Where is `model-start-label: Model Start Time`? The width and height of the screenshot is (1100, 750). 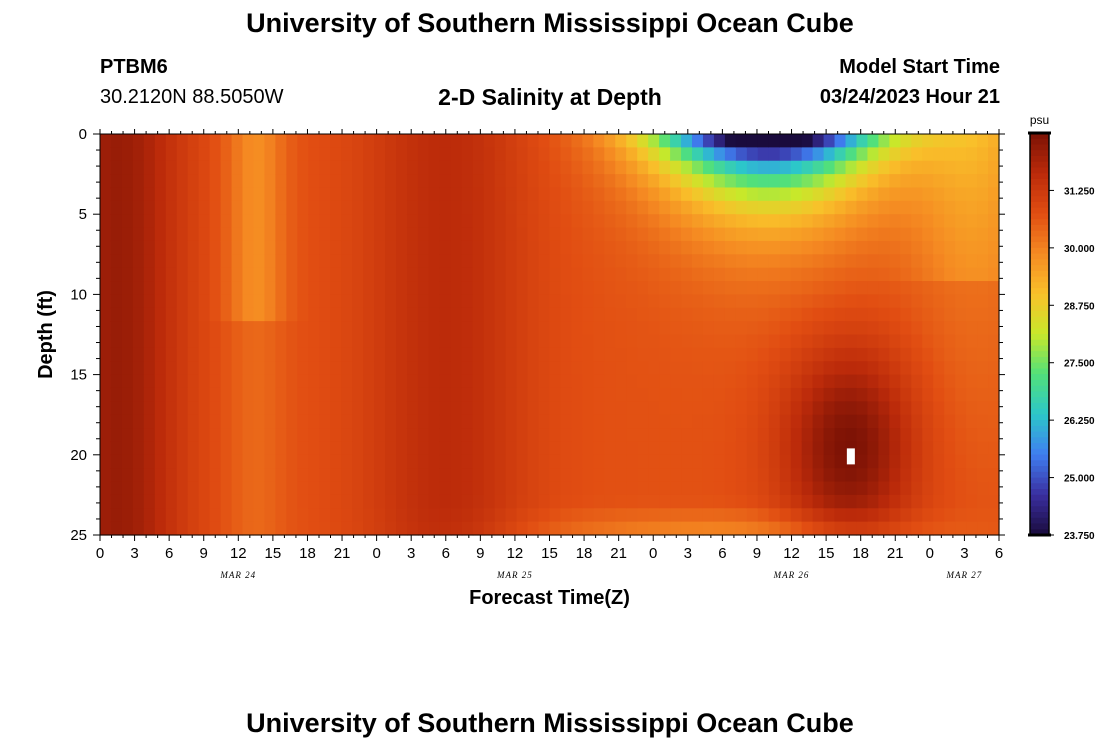
model-start-label: Model Start Time is located at coordinates (919, 67).